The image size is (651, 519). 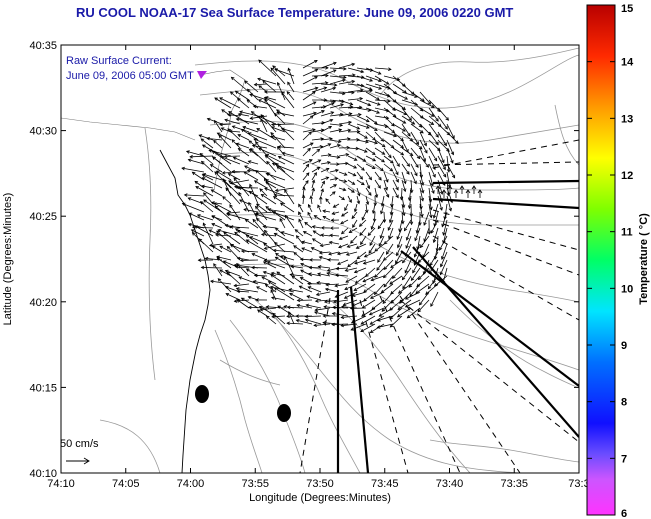 What do you see at coordinates (505, 247) in the screenshot?
I see `radar-beam-dashed` at bounding box center [505, 247].